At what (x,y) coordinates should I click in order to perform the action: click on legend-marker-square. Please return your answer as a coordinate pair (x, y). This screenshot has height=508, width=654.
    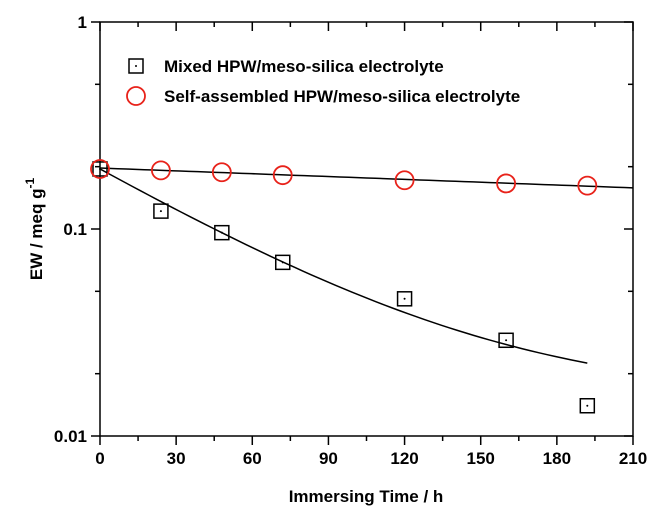
    Looking at the image, I should click on (136, 66).